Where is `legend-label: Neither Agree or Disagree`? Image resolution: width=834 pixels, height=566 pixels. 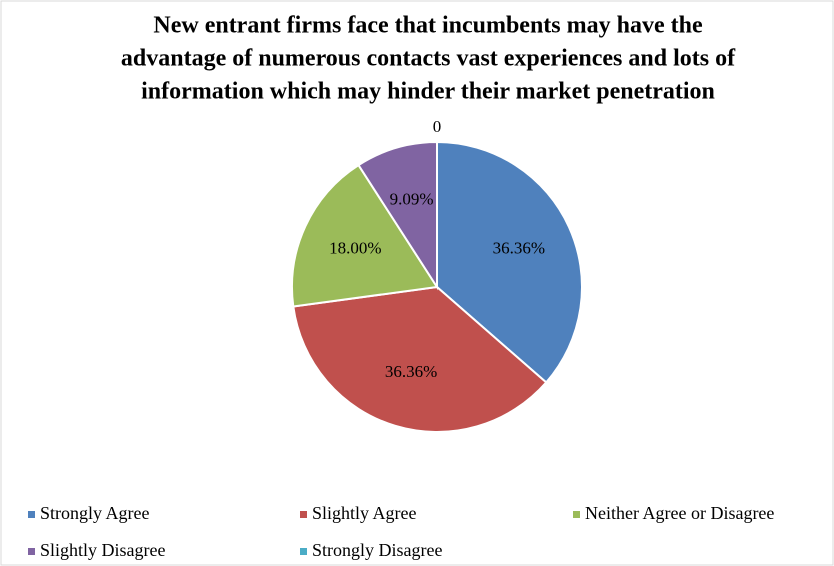 legend-label: Neither Agree or Disagree is located at coordinates (679, 513).